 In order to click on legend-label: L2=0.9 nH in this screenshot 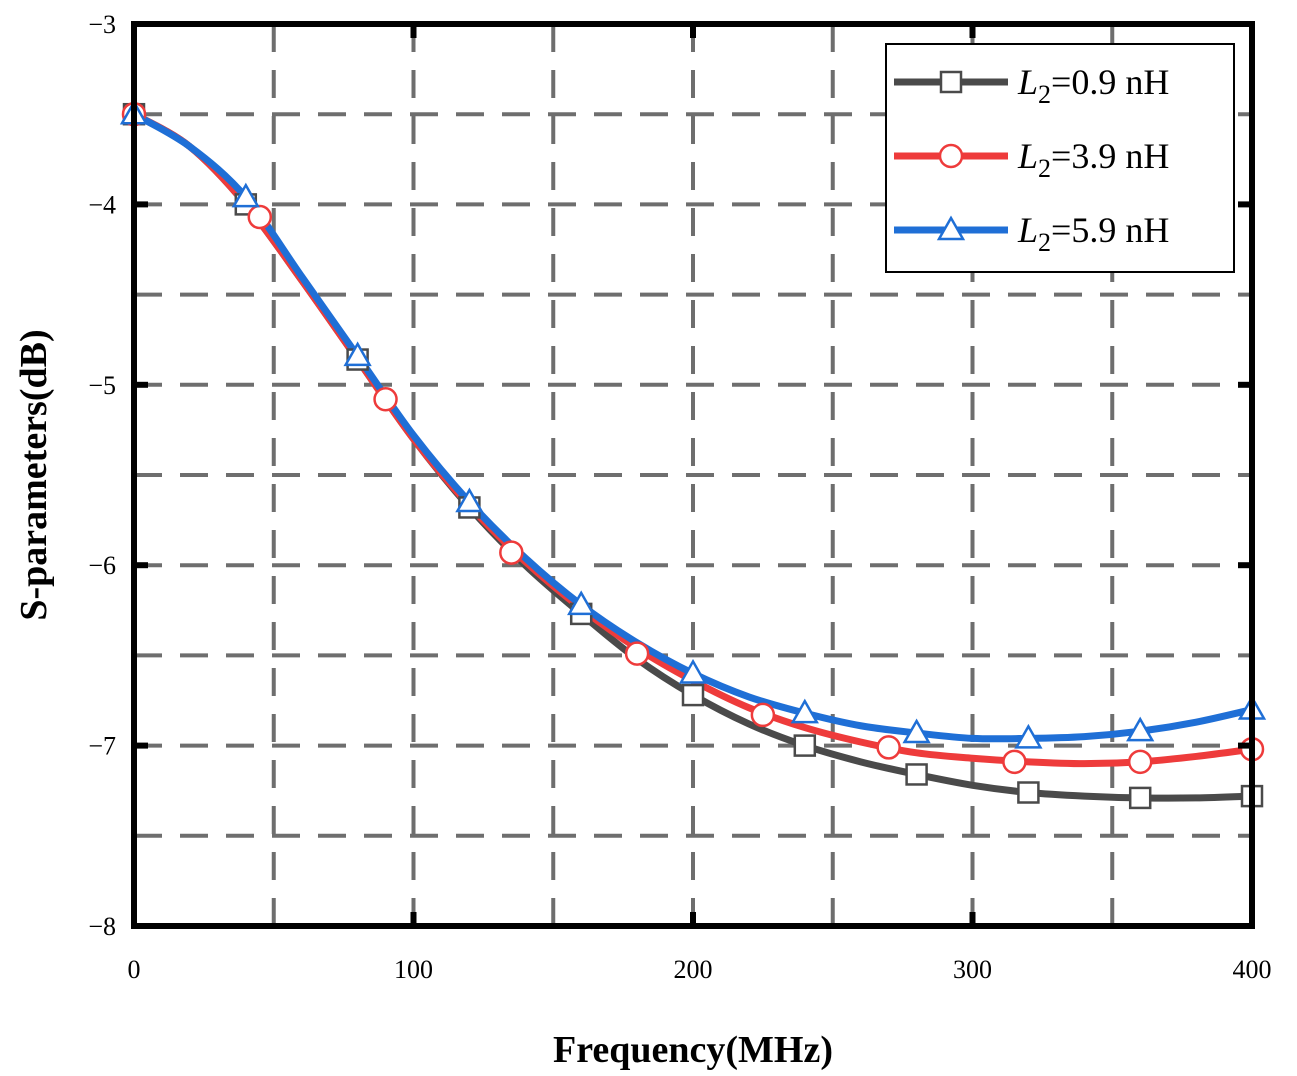, I will do `click(1093, 85)`.